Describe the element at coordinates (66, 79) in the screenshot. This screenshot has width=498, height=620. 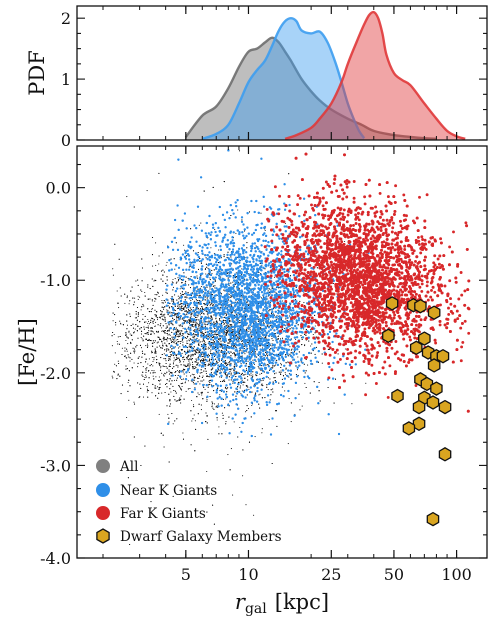
I see `pdf-ytick-label: 1` at that location.